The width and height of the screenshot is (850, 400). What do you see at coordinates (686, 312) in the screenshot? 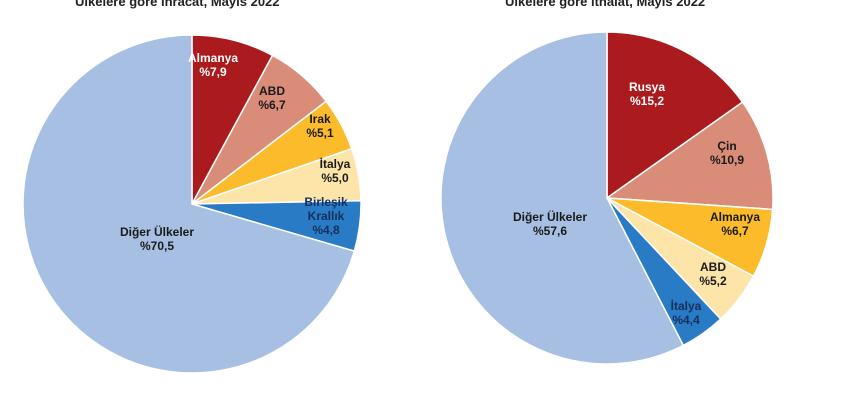
I see `import-label-italya: İtalya %4,4` at bounding box center [686, 312].